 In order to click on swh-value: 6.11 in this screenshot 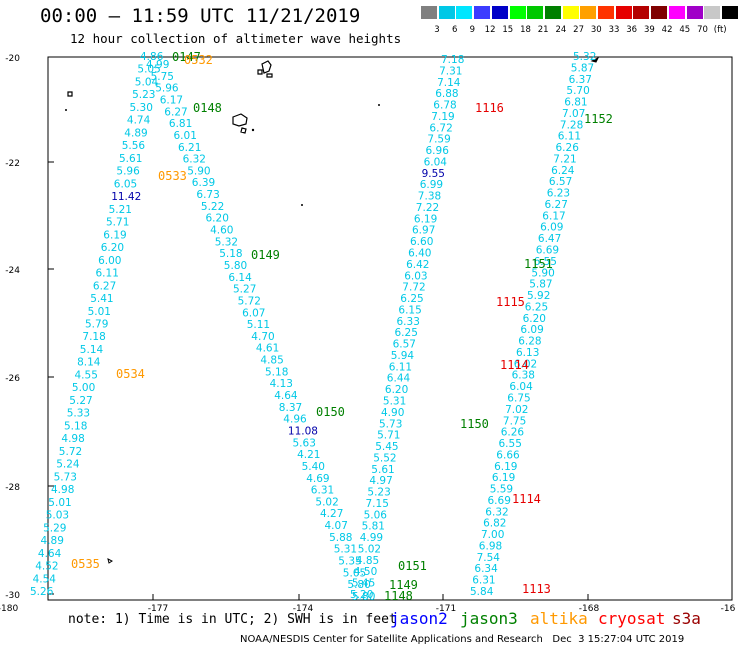, I will do `click(569, 137)`.